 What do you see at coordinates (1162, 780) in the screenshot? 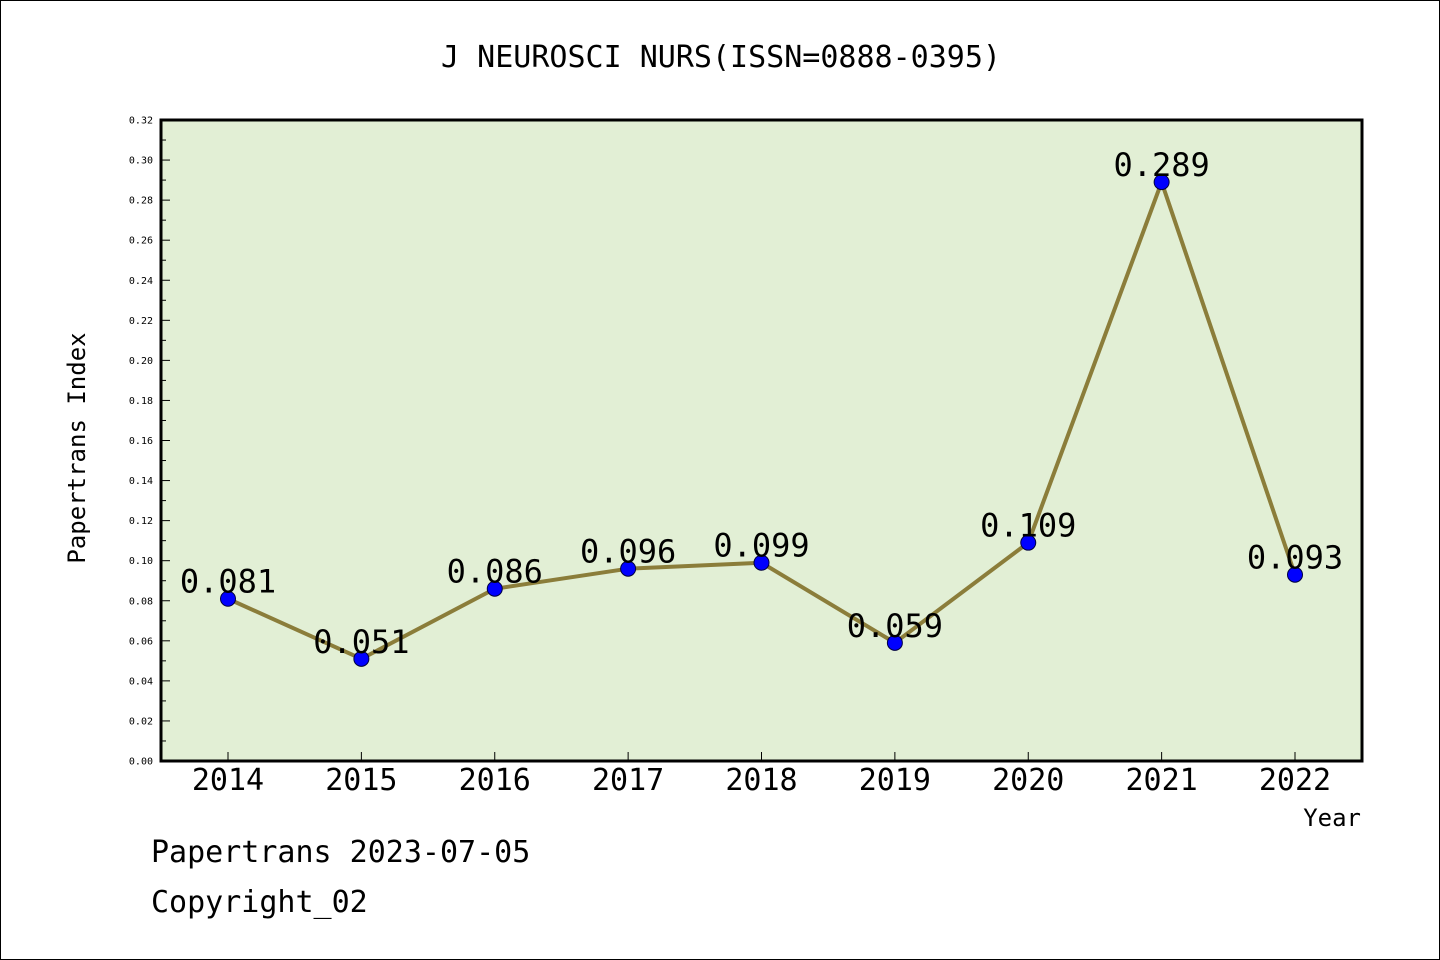
I see `x-tick-label: 2021` at bounding box center [1162, 780].